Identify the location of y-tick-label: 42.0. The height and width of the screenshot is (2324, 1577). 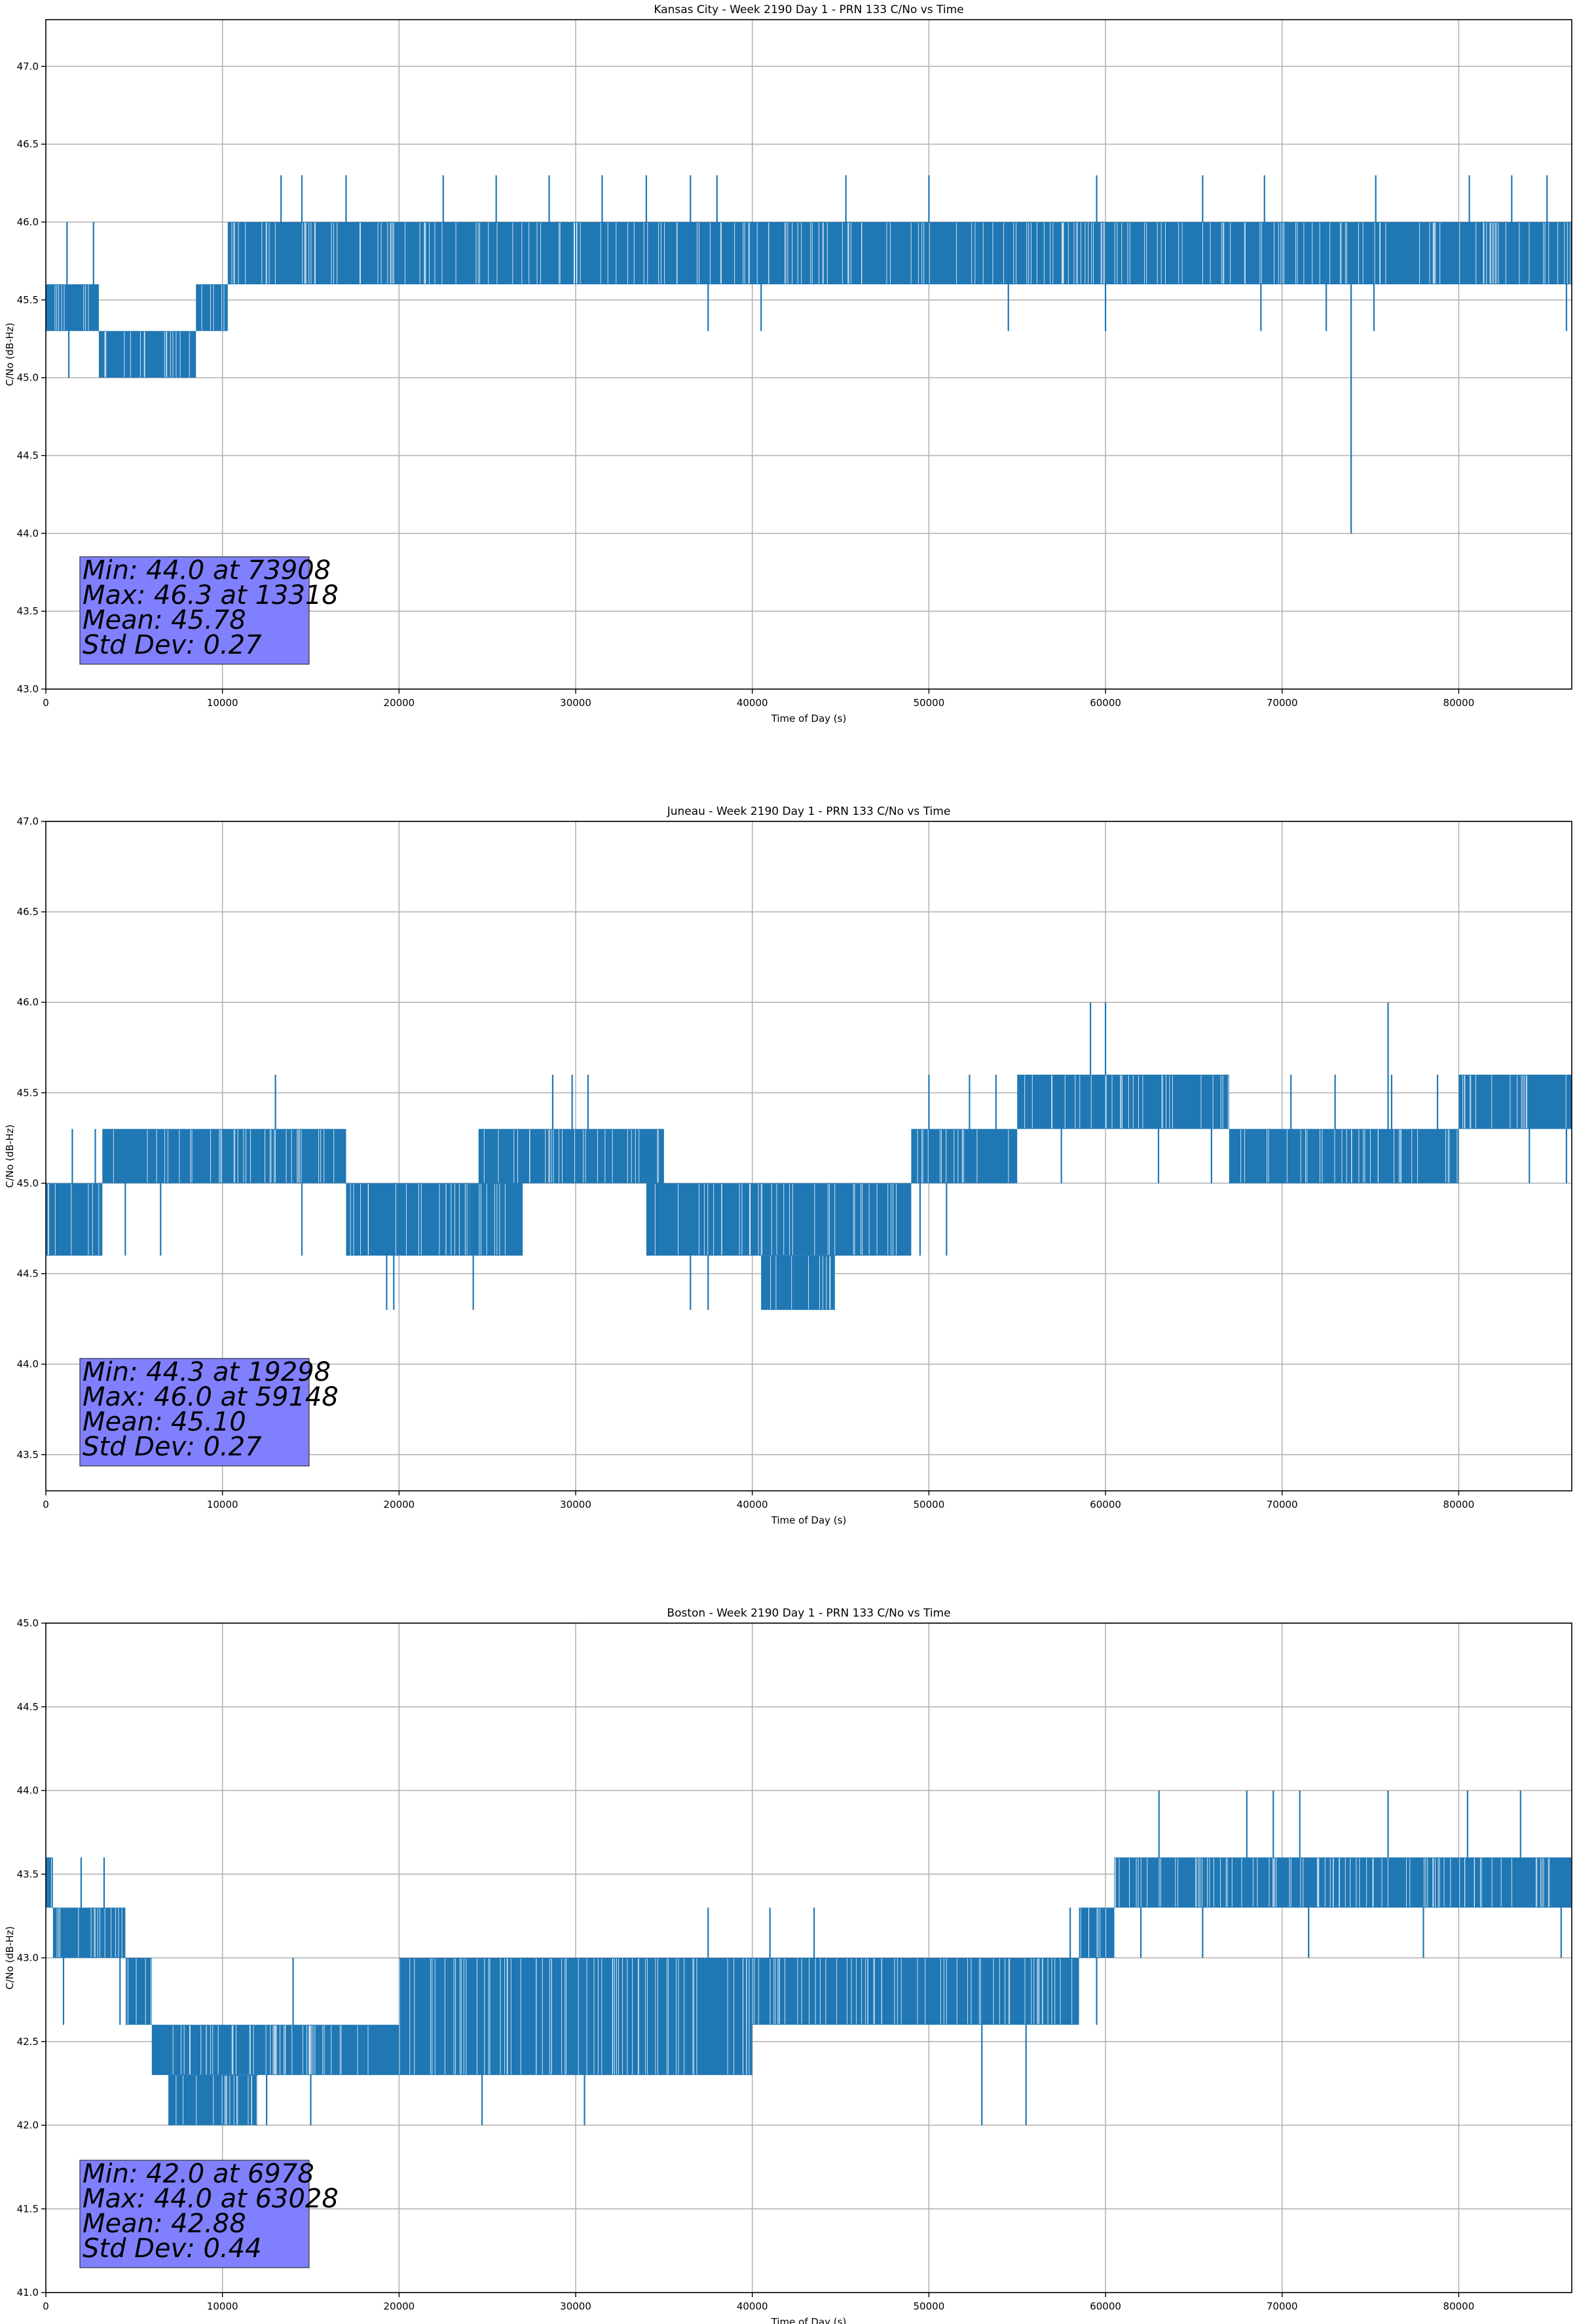
(28, 2125).